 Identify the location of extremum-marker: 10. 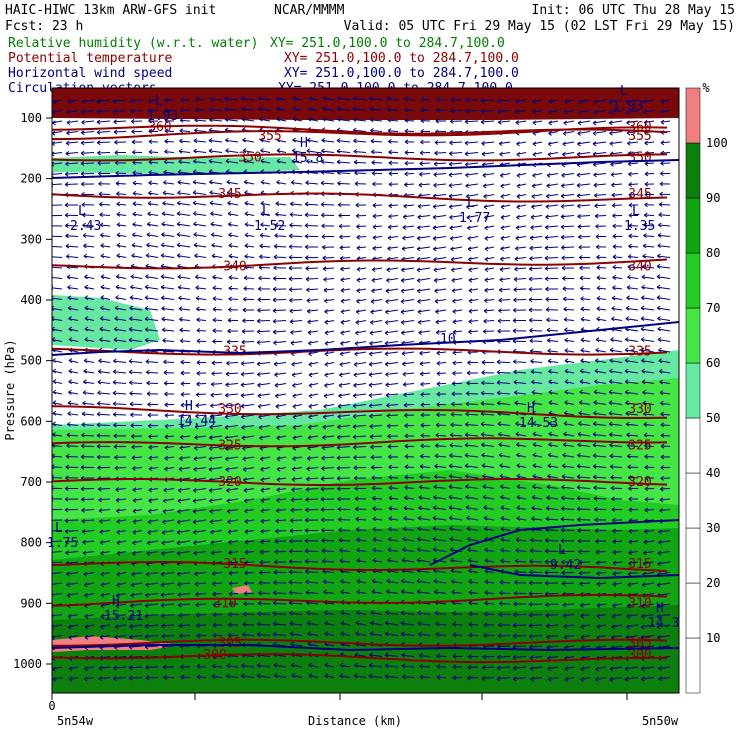
(448, 339).